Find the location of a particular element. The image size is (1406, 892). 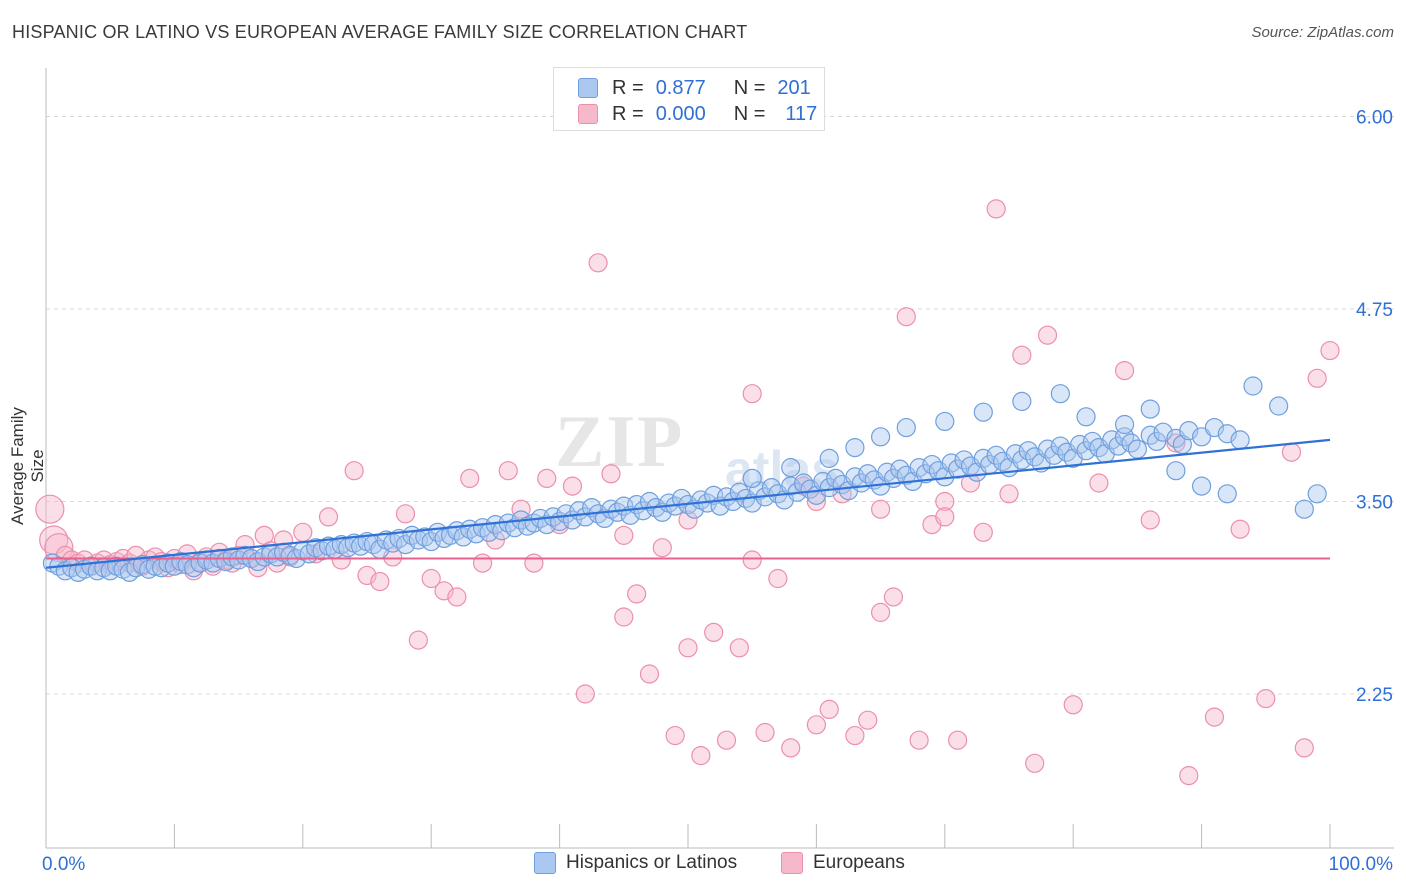

stats-legend-row-hispanics: R = 0.877 N = 201 is located at coordinates (694, 88).